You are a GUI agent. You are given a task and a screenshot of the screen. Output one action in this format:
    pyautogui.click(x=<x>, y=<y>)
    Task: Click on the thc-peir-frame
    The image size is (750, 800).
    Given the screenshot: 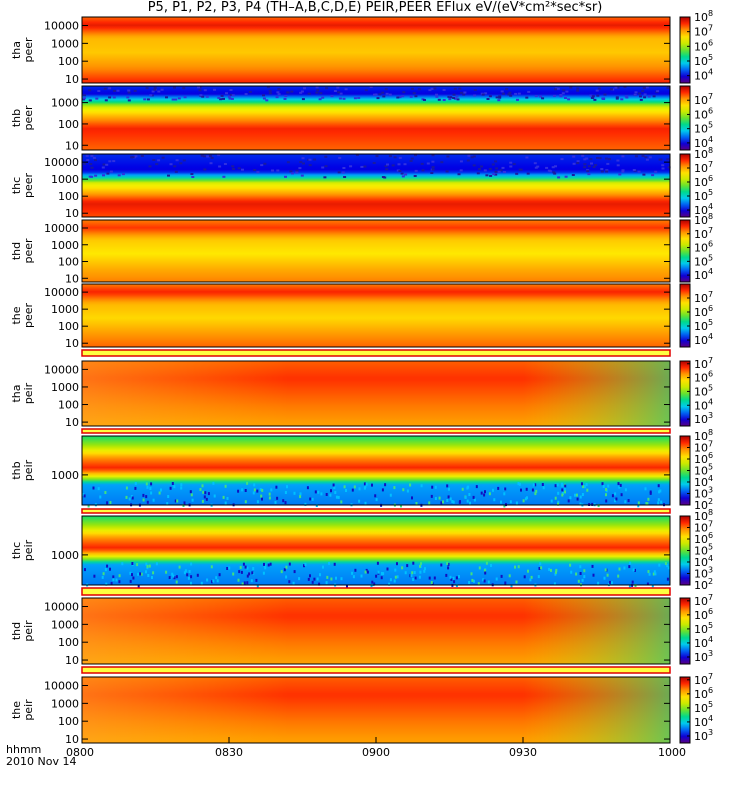 What is the action you would take?
    pyautogui.click(x=376, y=550)
    